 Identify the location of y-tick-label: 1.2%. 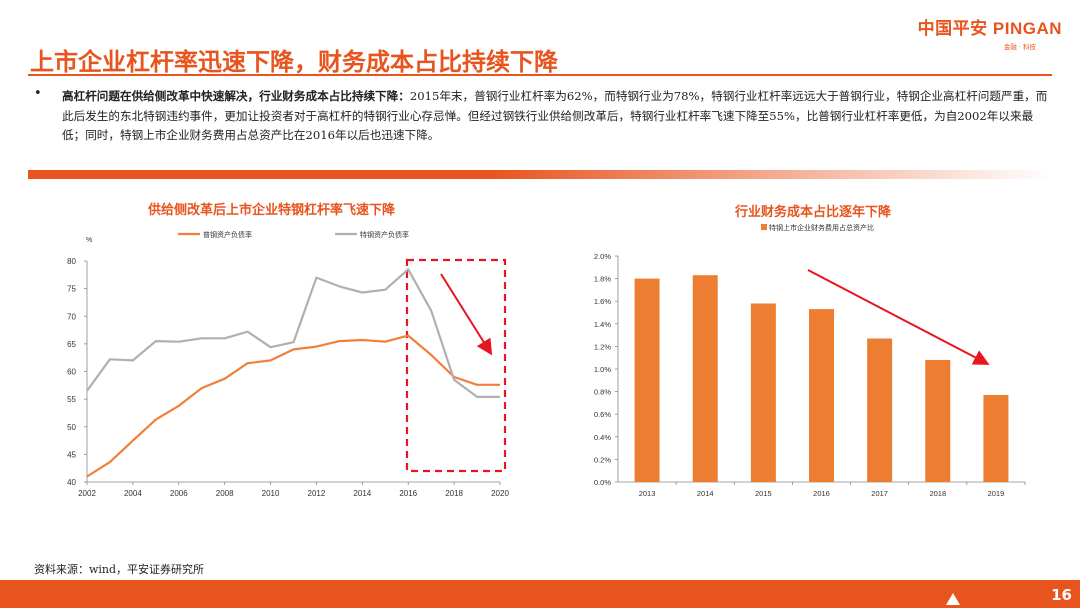
(602, 346).